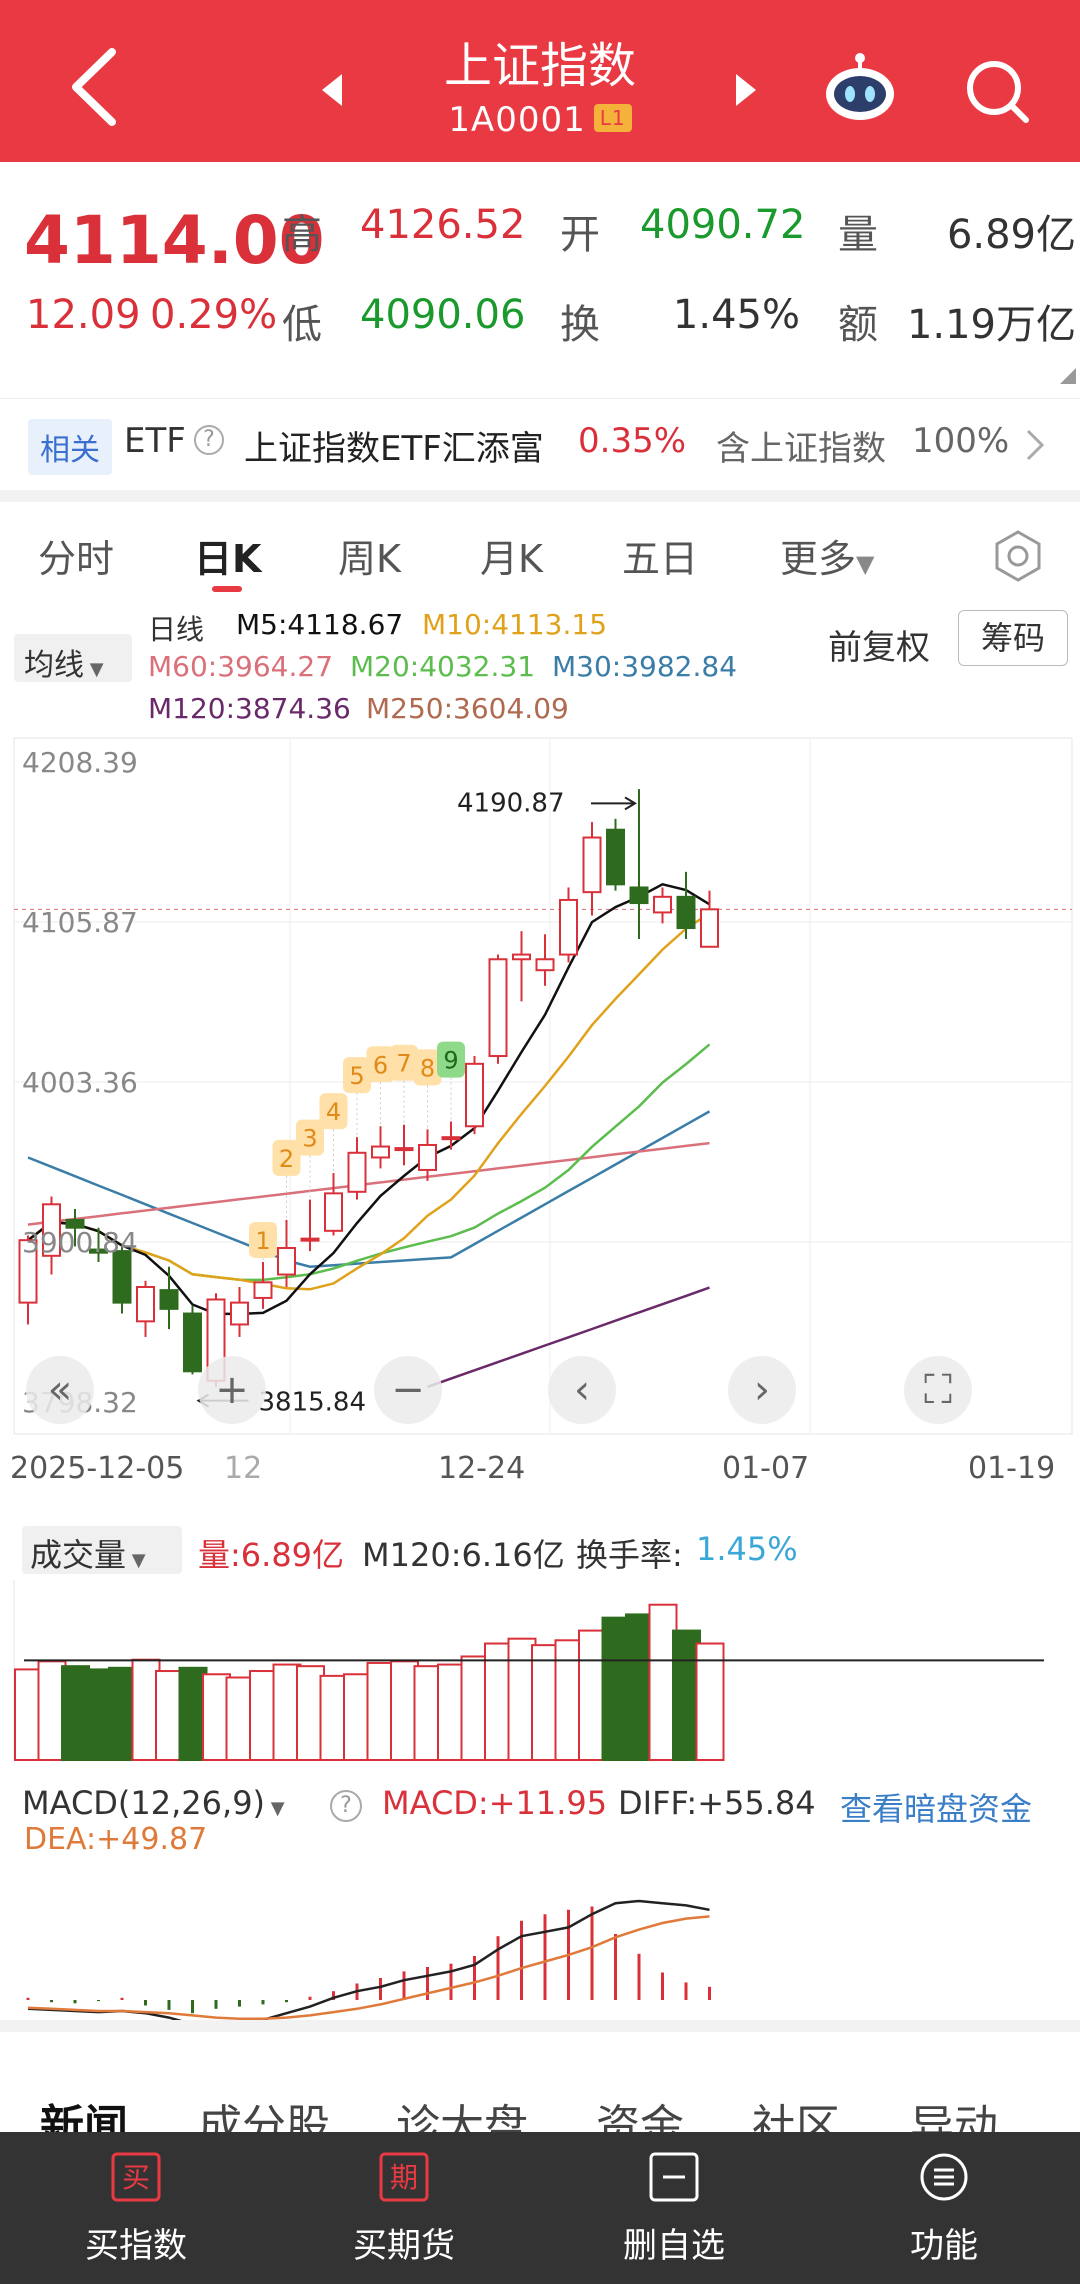 This screenshot has width=1080, height=2284. I want to click on zoom-in-icon, so click(232, 1390).